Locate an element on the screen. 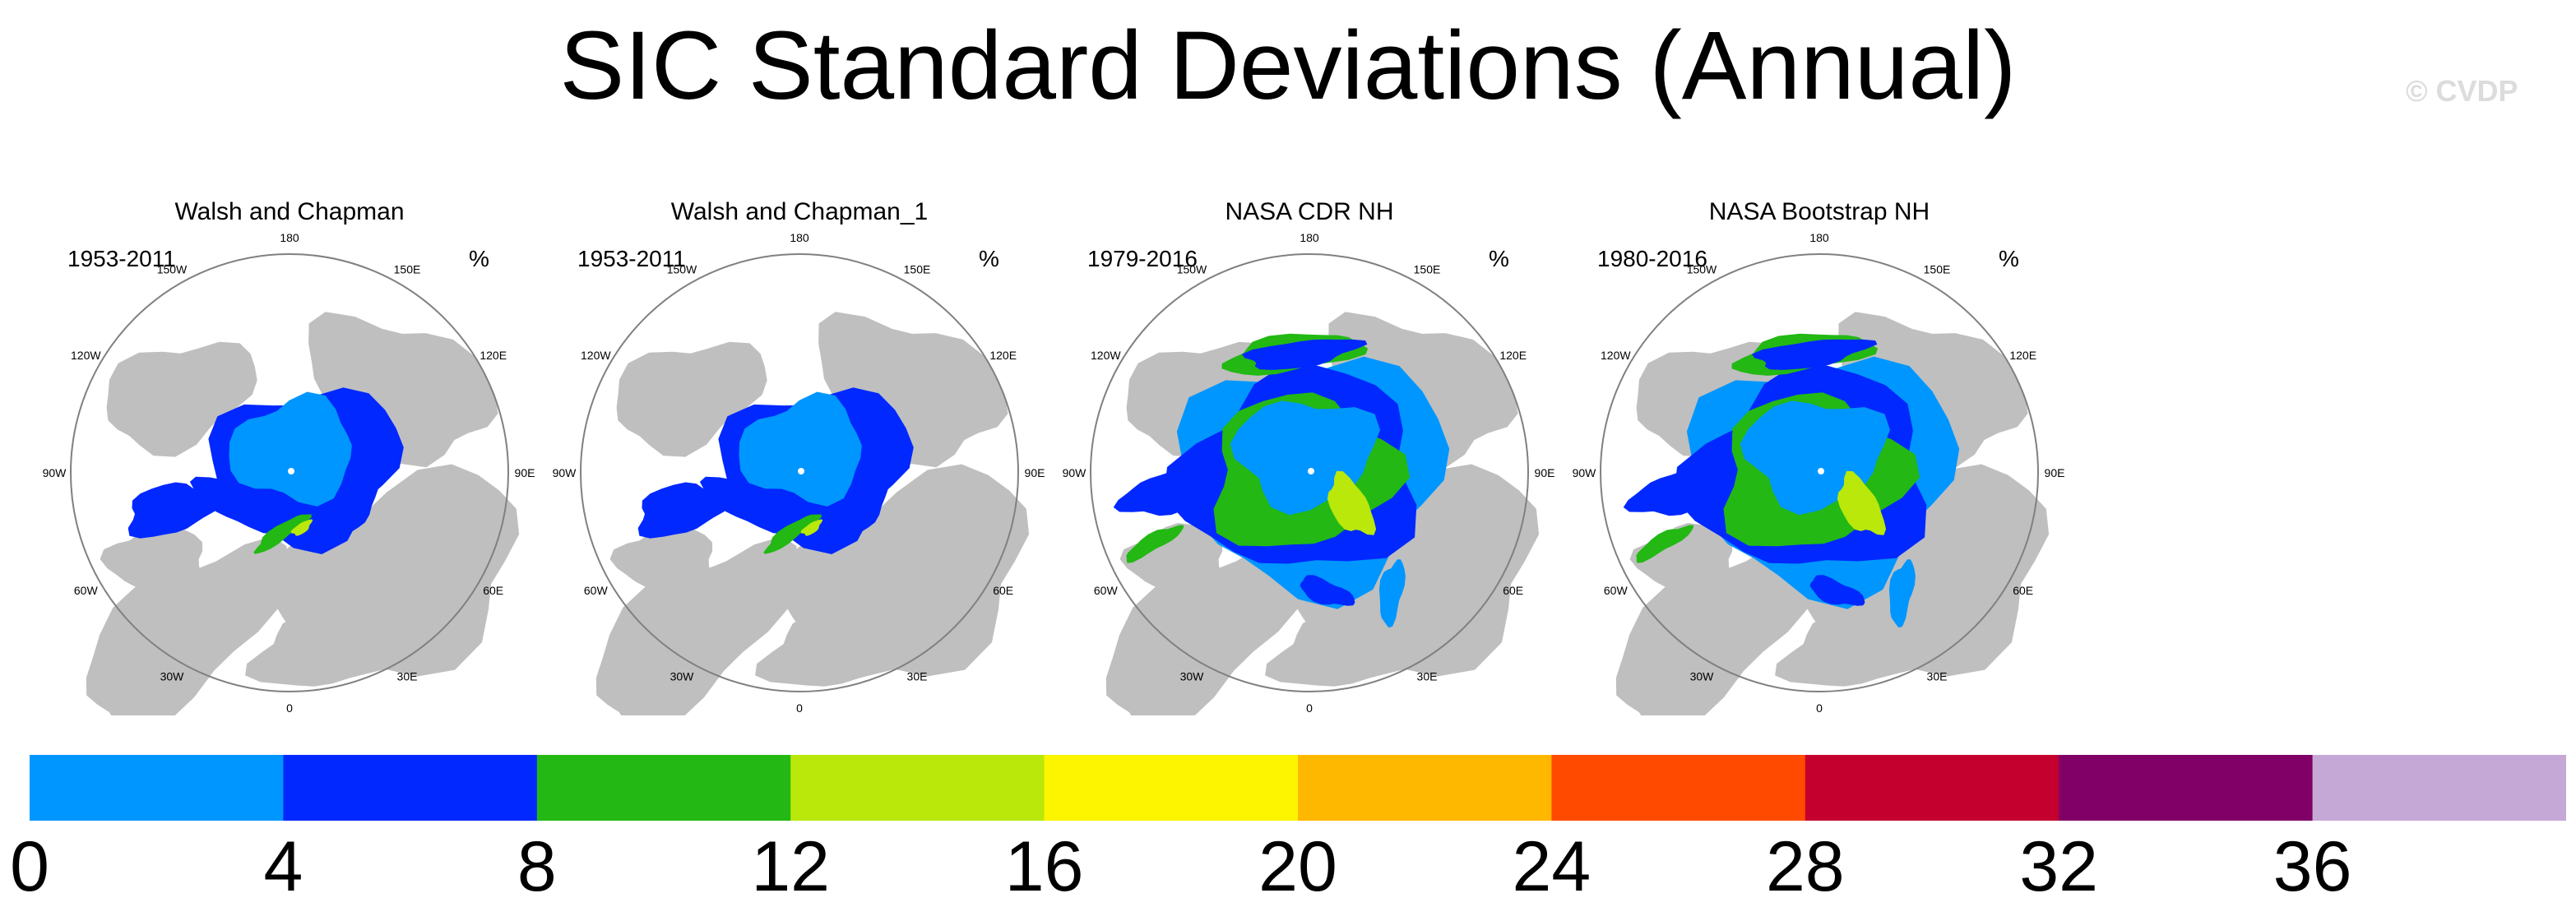 The image size is (2576, 921). colorbar-tick: 16 is located at coordinates (1044, 867).